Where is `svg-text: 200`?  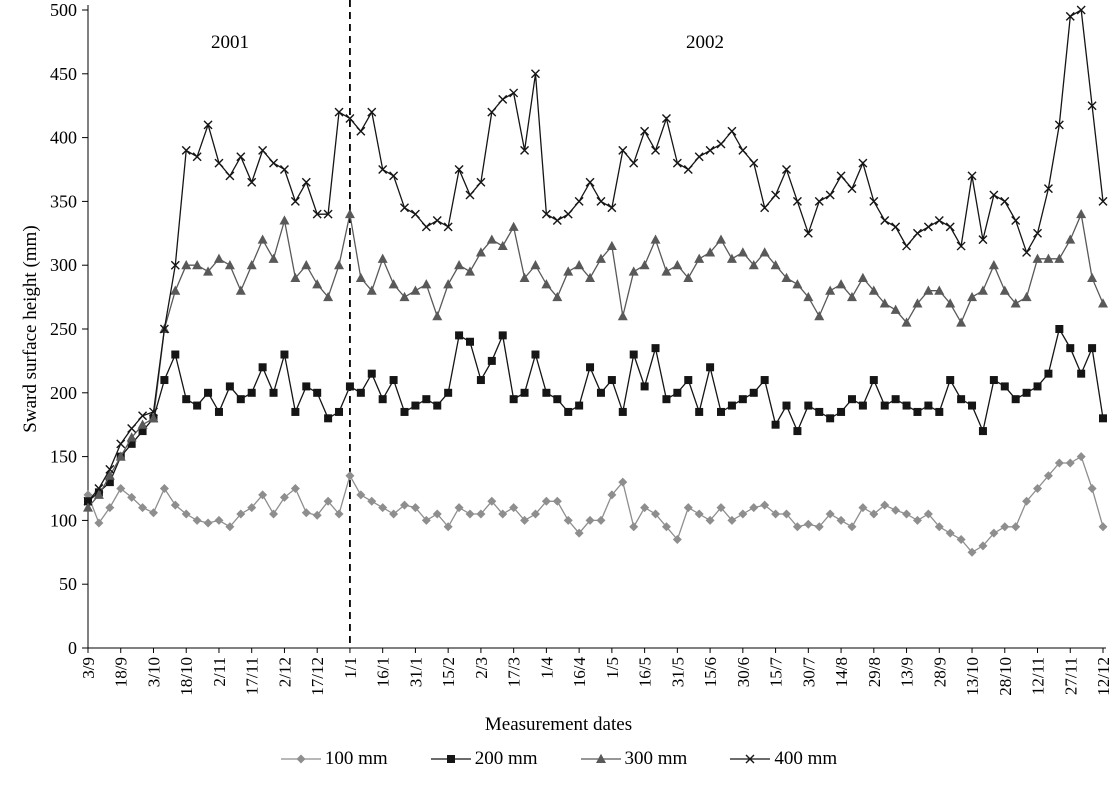 svg-text: 200 is located at coordinates (63, 393).